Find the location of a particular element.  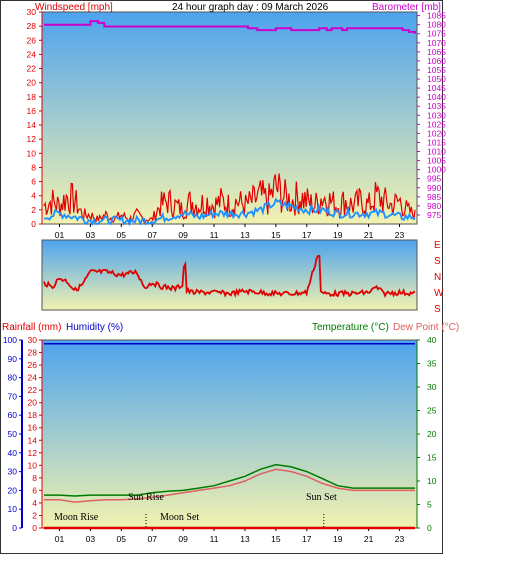

wind-gust-series is located at coordinates (229, 198).